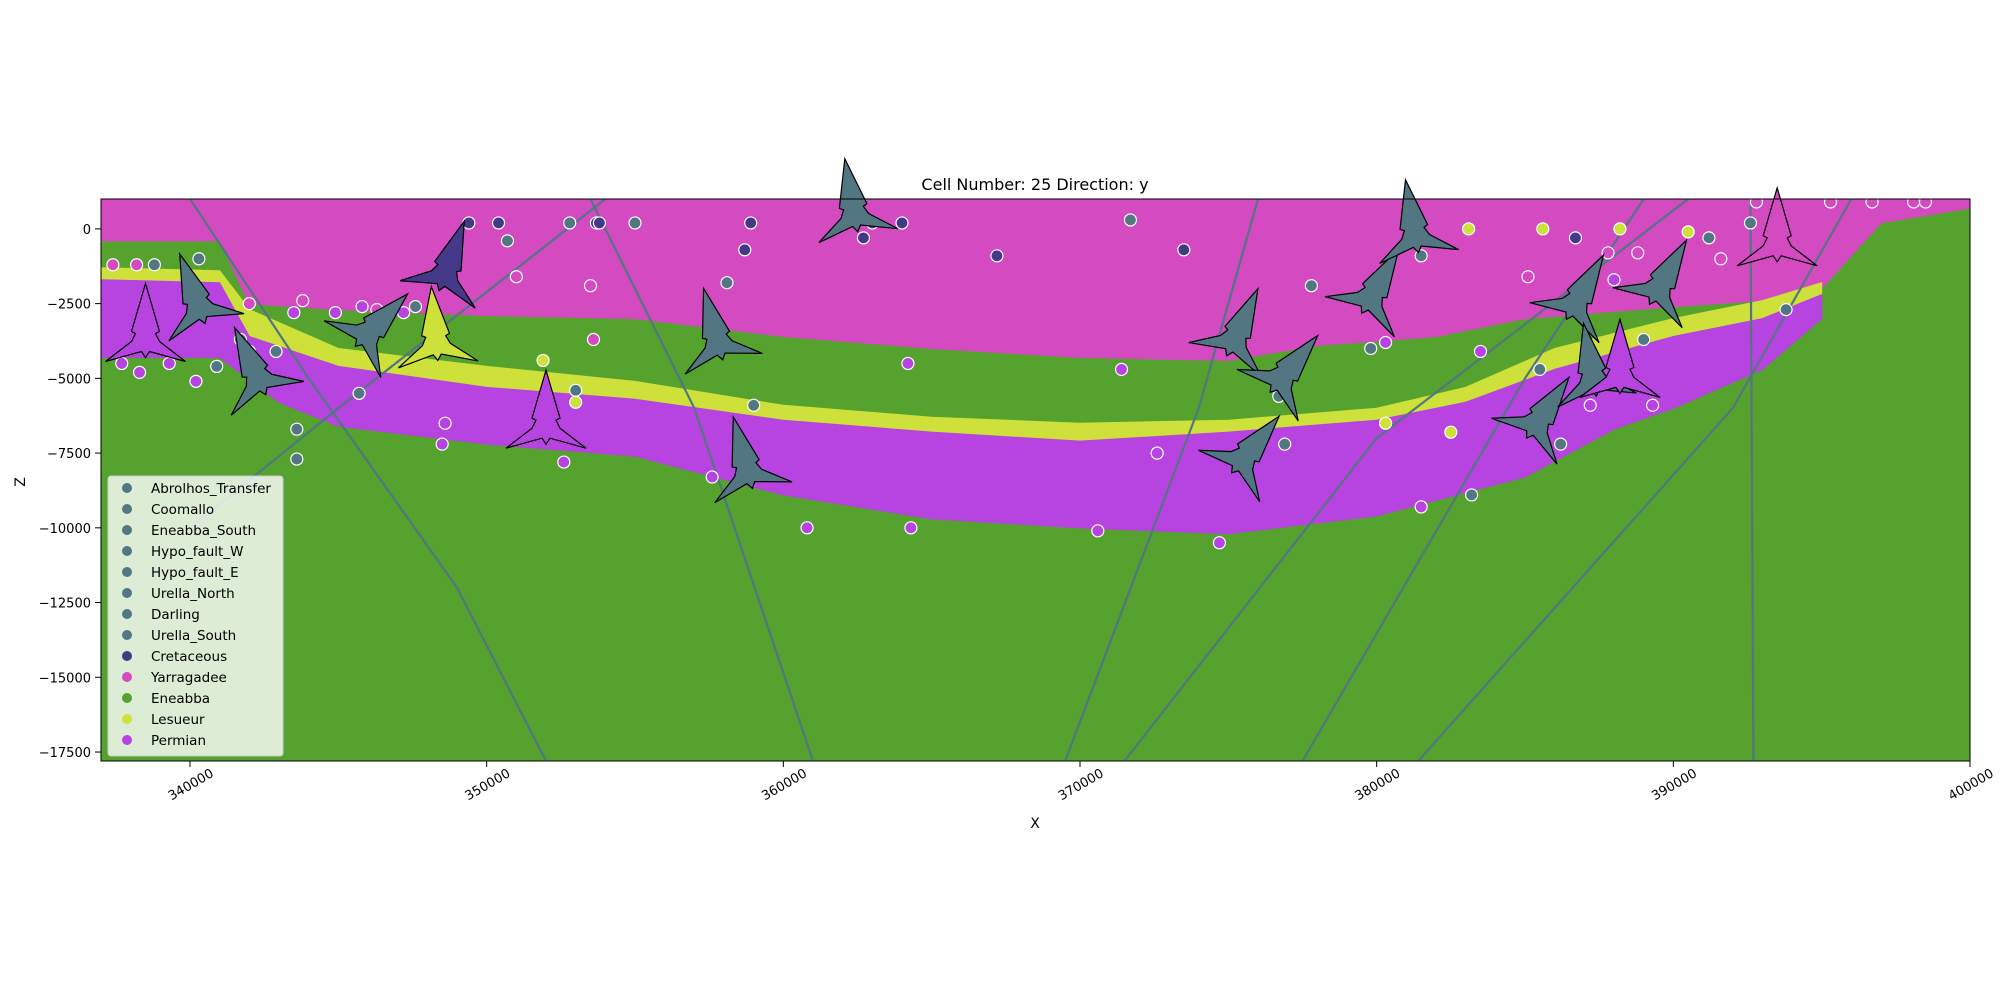 The width and height of the screenshot is (2000, 1000). What do you see at coordinates (1971, 785) in the screenshot?
I see `x-tick-label: 400000` at bounding box center [1971, 785].